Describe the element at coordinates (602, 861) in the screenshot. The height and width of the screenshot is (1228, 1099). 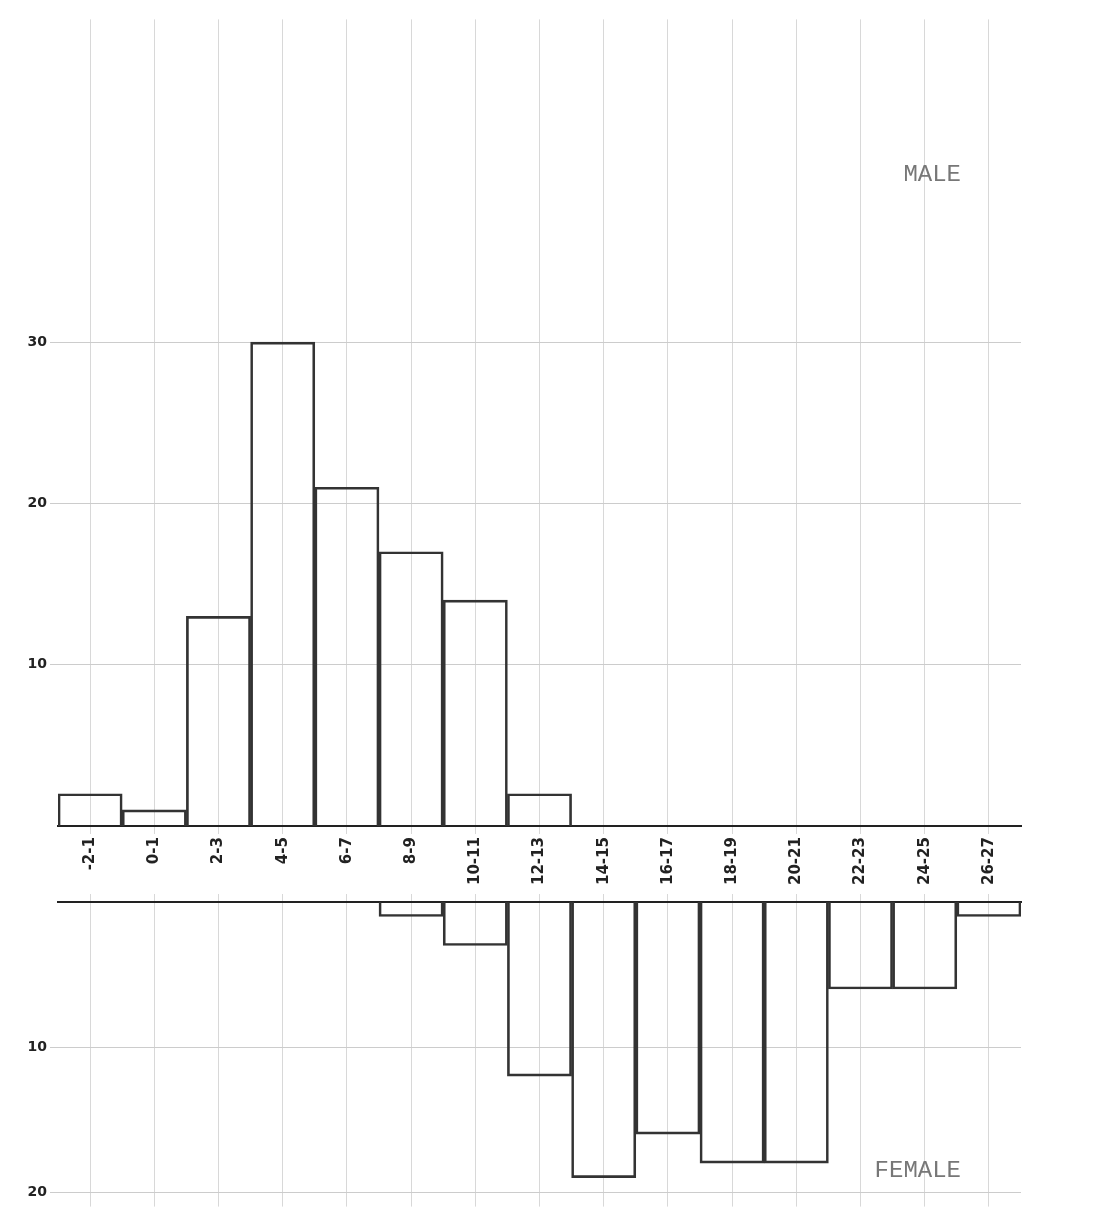
I see `x-tick-label: 14-15` at that location.